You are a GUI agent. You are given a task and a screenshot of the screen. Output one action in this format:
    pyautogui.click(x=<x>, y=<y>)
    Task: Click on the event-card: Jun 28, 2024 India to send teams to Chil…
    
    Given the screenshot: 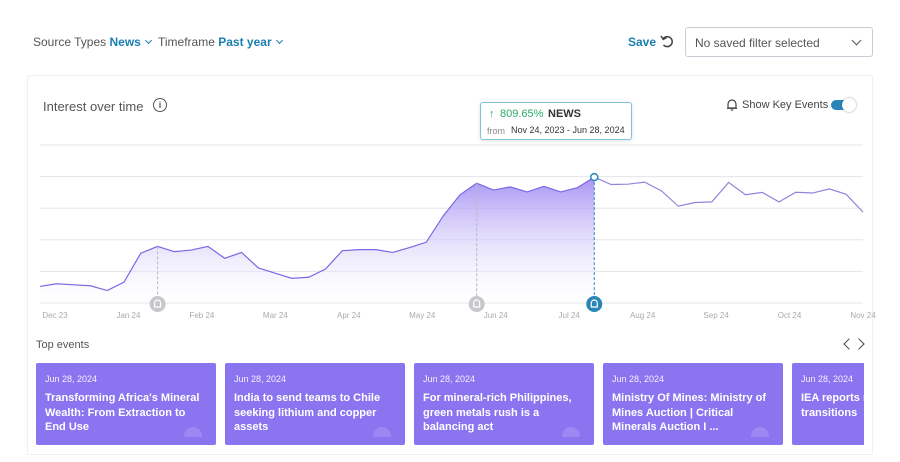 What is the action you would take?
    pyautogui.click(x=315, y=404)
    